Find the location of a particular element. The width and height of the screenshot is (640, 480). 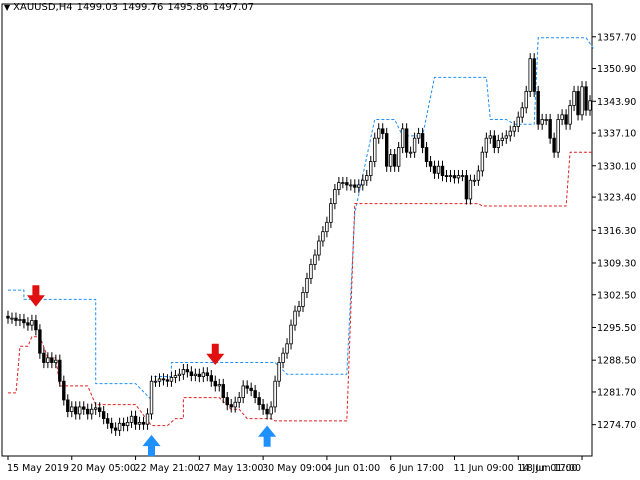

y-tick-label: 1357.70 is located at coordinates (616, 37).